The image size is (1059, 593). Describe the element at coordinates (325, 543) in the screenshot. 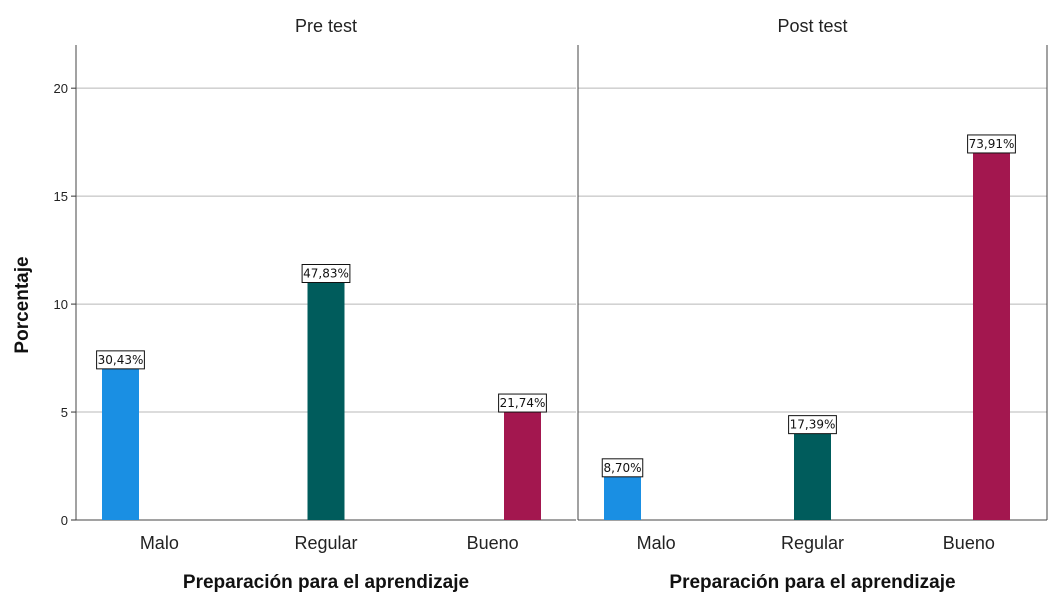

I see `category-label-0-1: Regular` at that location.